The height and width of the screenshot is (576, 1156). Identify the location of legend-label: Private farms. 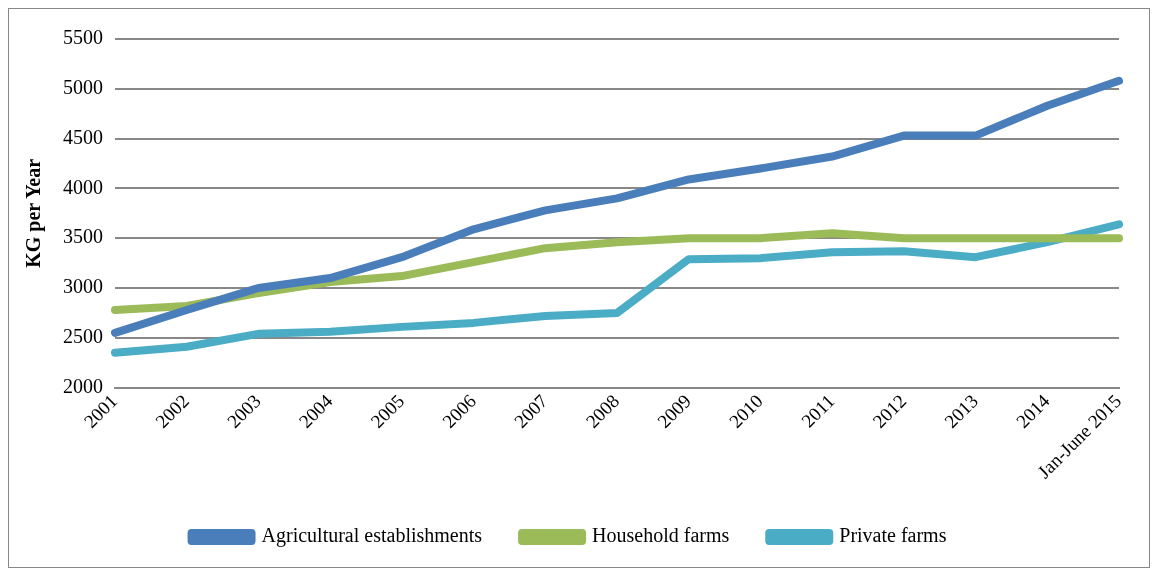
(893, 535).